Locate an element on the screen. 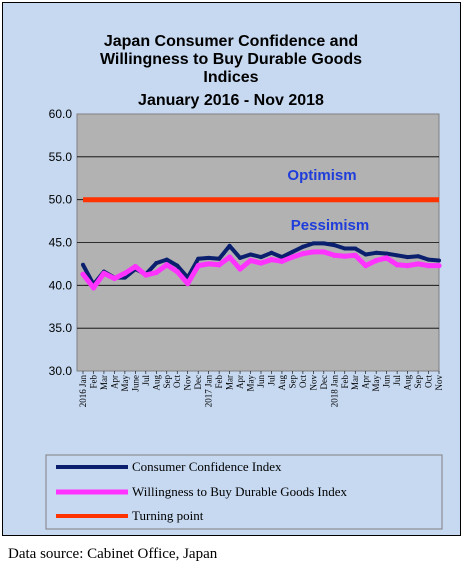  chart-title-line-1: Japan Consumer Confidence and is located at coordinates (231, 41).